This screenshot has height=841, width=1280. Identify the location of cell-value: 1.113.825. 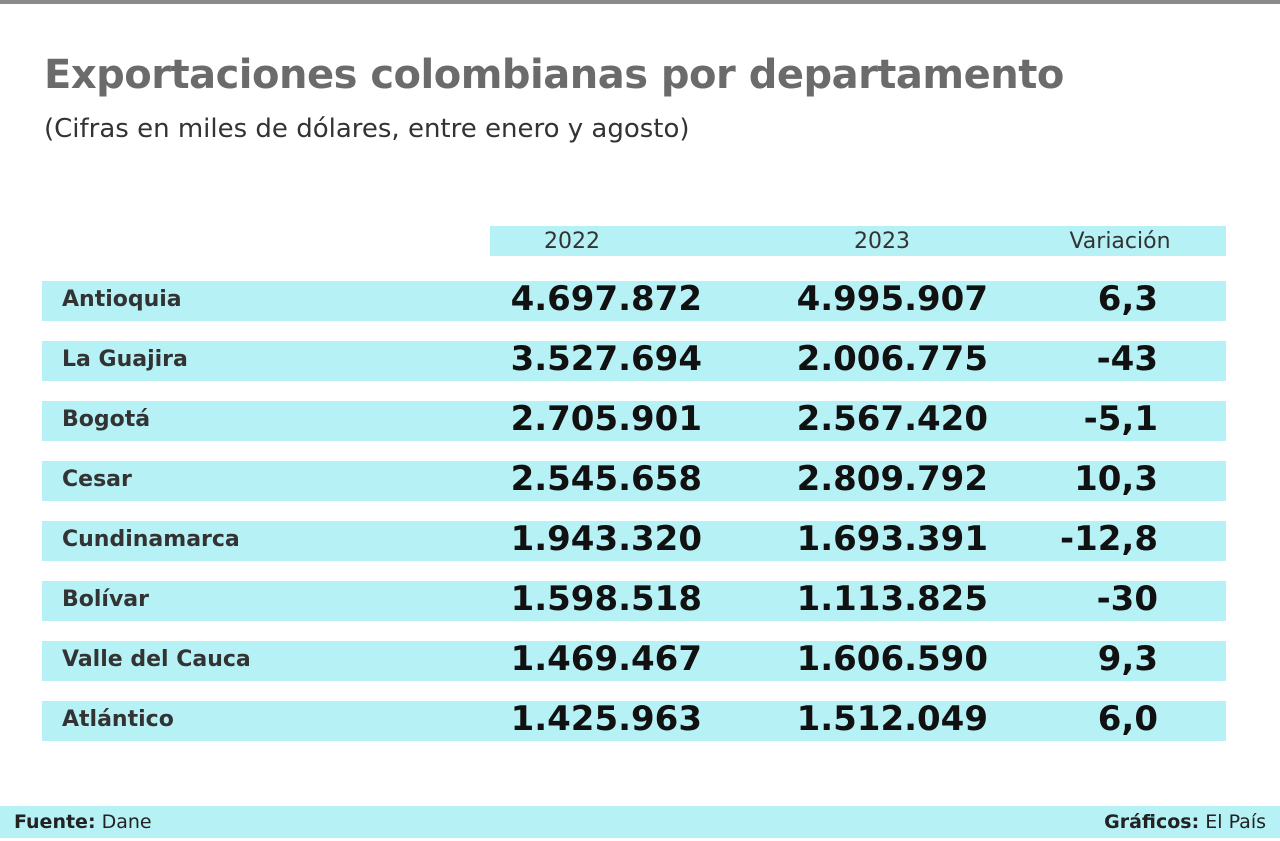
(892, 599).